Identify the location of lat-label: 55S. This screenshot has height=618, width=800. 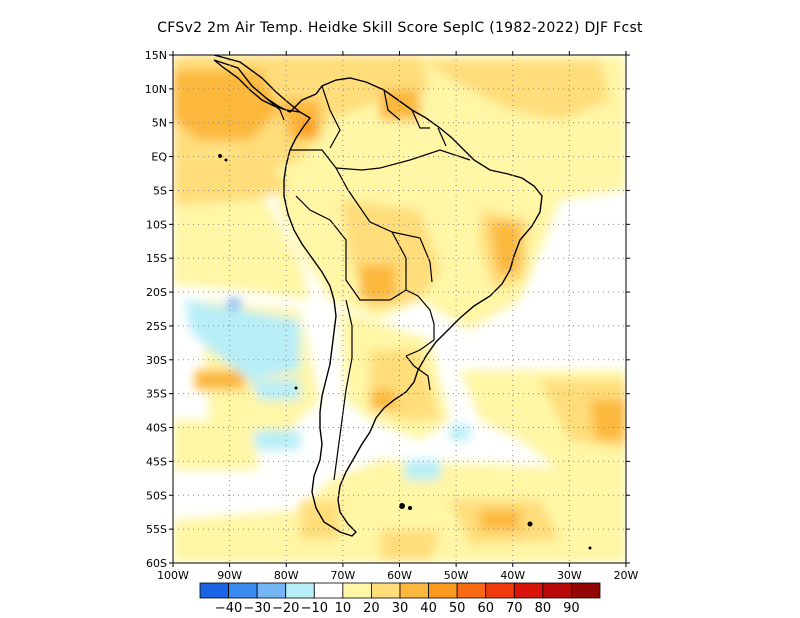
(156, 529).